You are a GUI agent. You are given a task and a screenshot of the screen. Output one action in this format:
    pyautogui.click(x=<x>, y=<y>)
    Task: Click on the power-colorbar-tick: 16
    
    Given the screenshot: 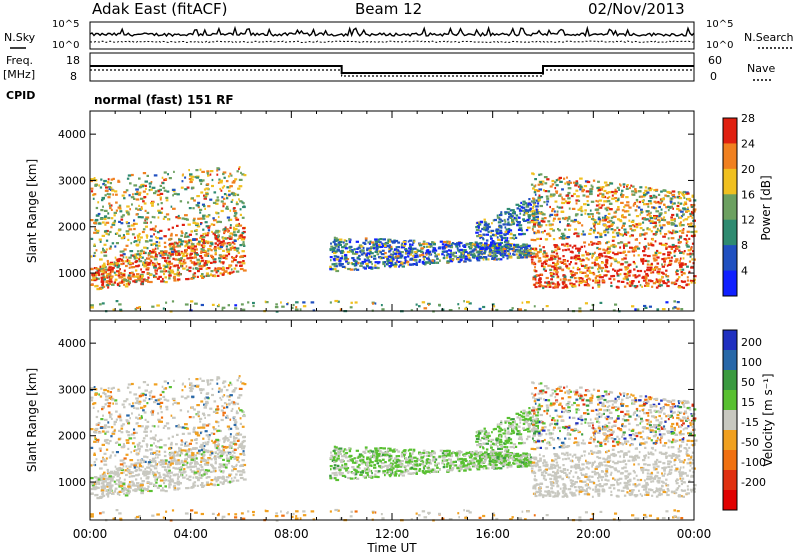 What is the action you would take?
    pyautogui.click(x=748, y=194)
    